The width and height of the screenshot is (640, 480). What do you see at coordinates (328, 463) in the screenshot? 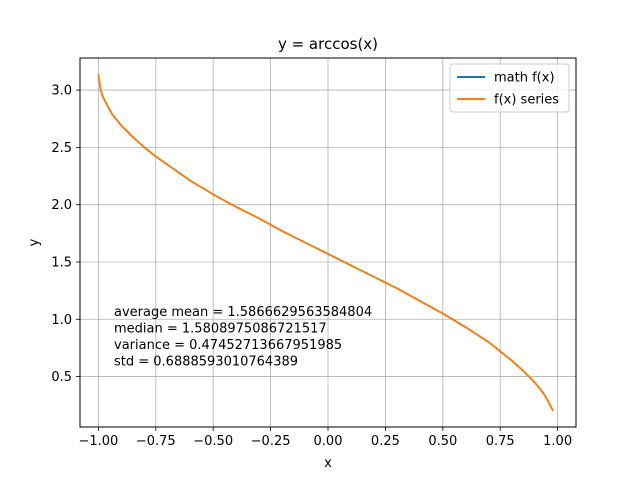
I see `x-axis-label: x` at bounding box center [328, 463].